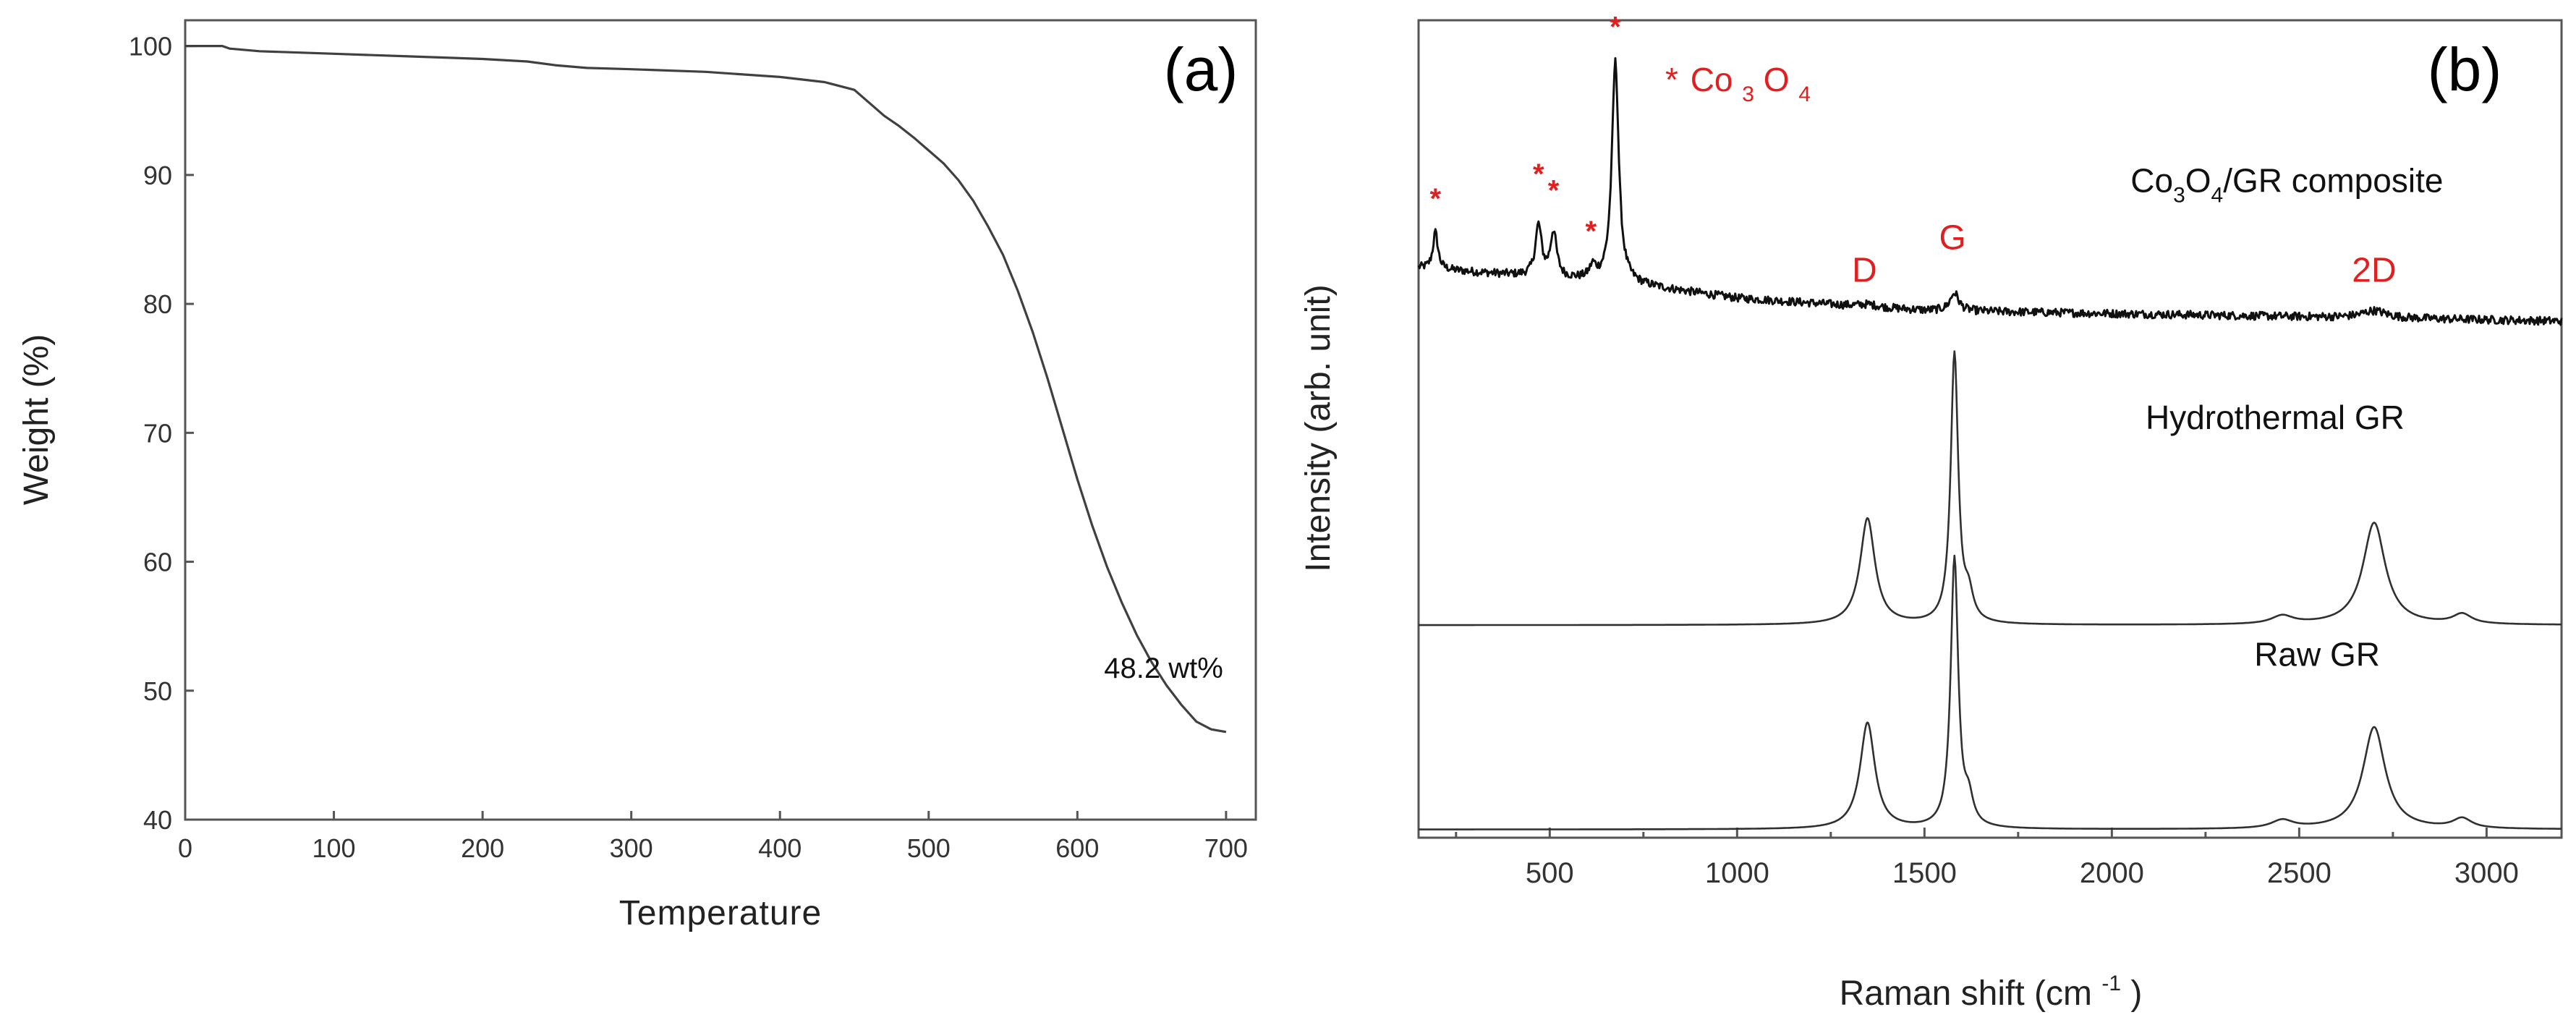  I want to click on x-tick-label: 3000, so click(2486, 873).